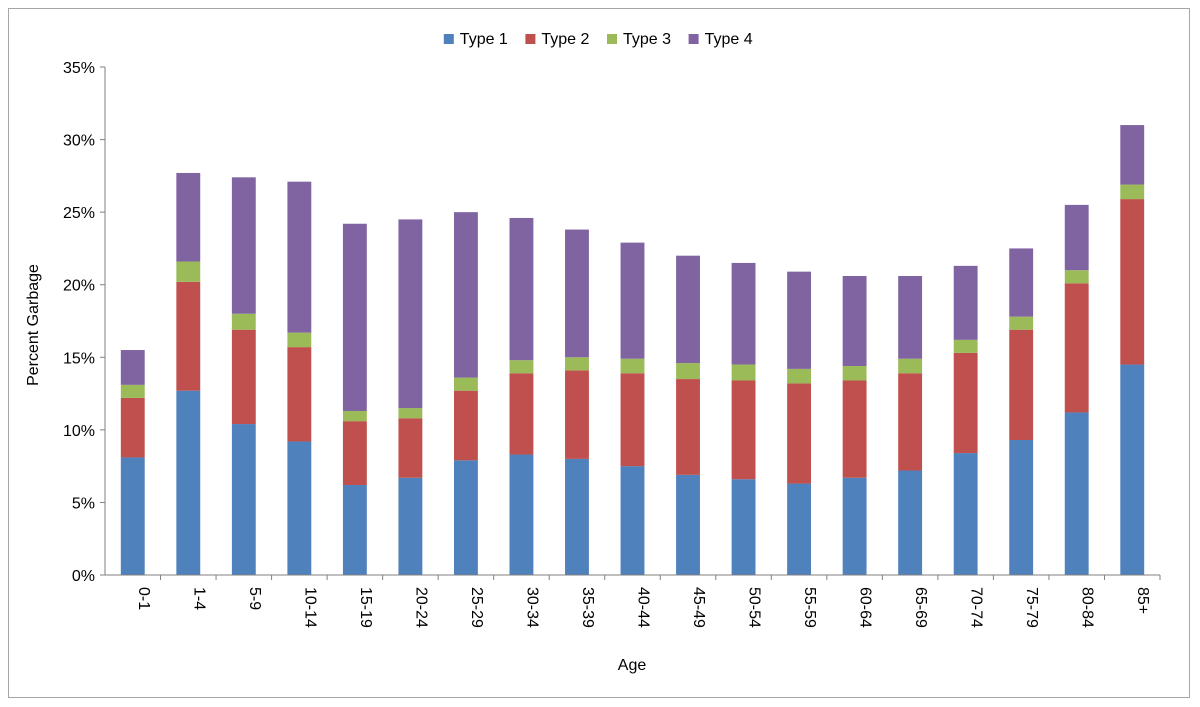 This screenshot has height=707, width=1200. What do you see at coordinates (84, 322) in the screenshot?
I see `y-axis-ticks: 0% 5% 10% 15% 20% 25% 30% 35%` at bounding box center [84, 322].